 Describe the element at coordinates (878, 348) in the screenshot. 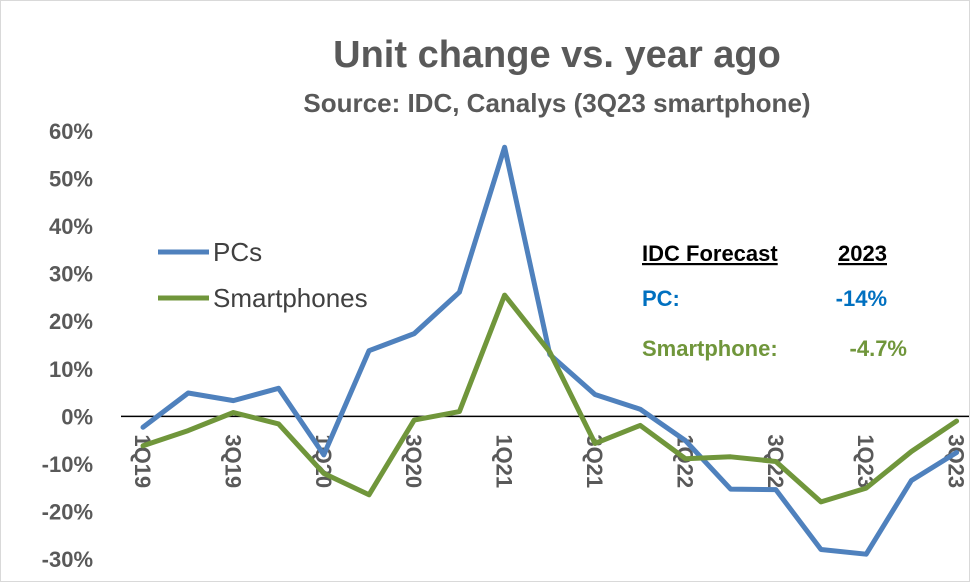

I see `forecast-smartphone-value: -4.7%` at that location.